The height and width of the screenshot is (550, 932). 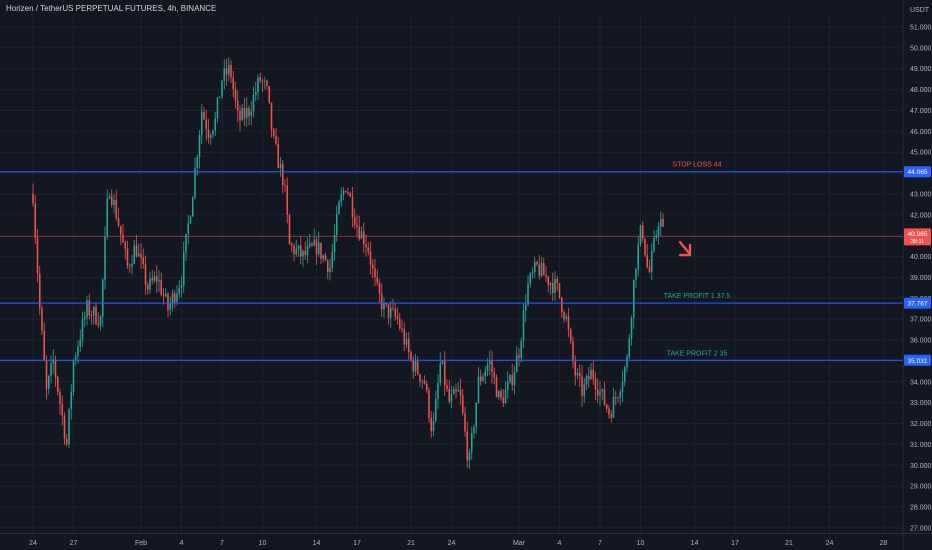 I want to click on price-tick-label: 36.000, so click(x=921, y=341).